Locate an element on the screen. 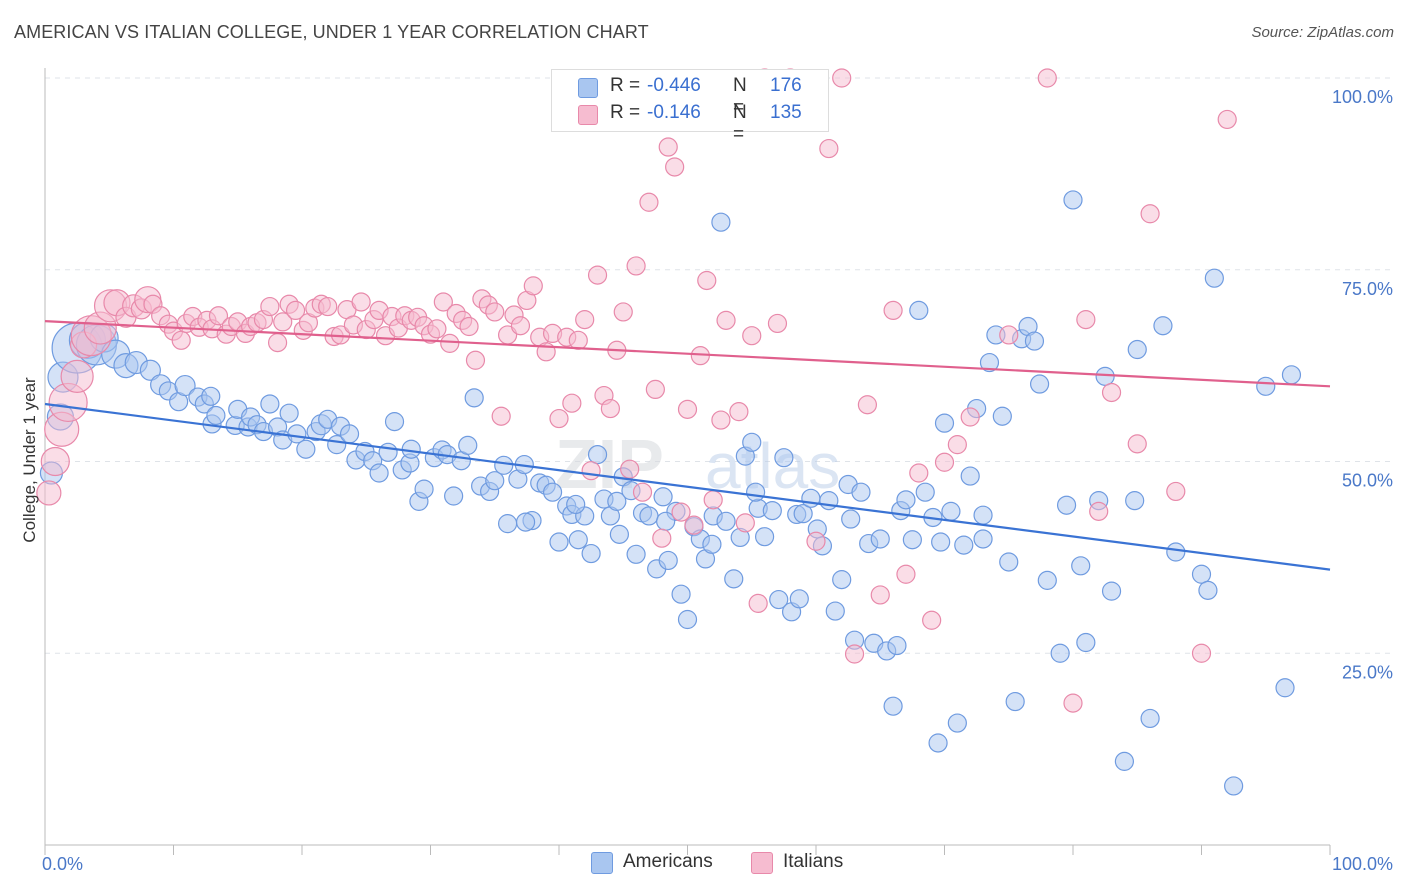  watermark-atlas: atlas is located at coordinates (772, 466).